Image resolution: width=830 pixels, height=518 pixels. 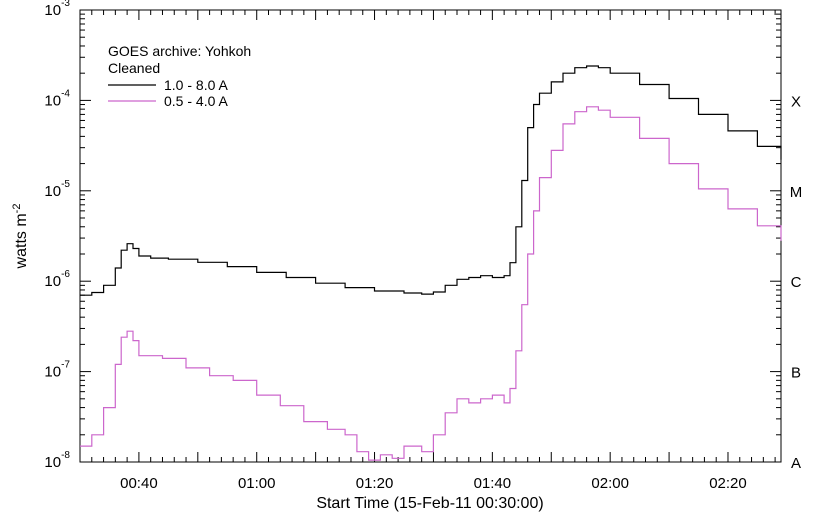 I want to click on y-axis-title: watts m-2, so click(x=20, y=237).